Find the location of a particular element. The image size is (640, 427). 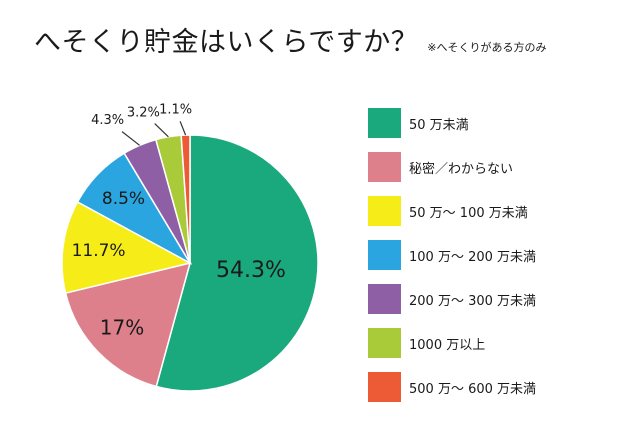

data-label-3: 11.7% is located at coordinates (99, 251).